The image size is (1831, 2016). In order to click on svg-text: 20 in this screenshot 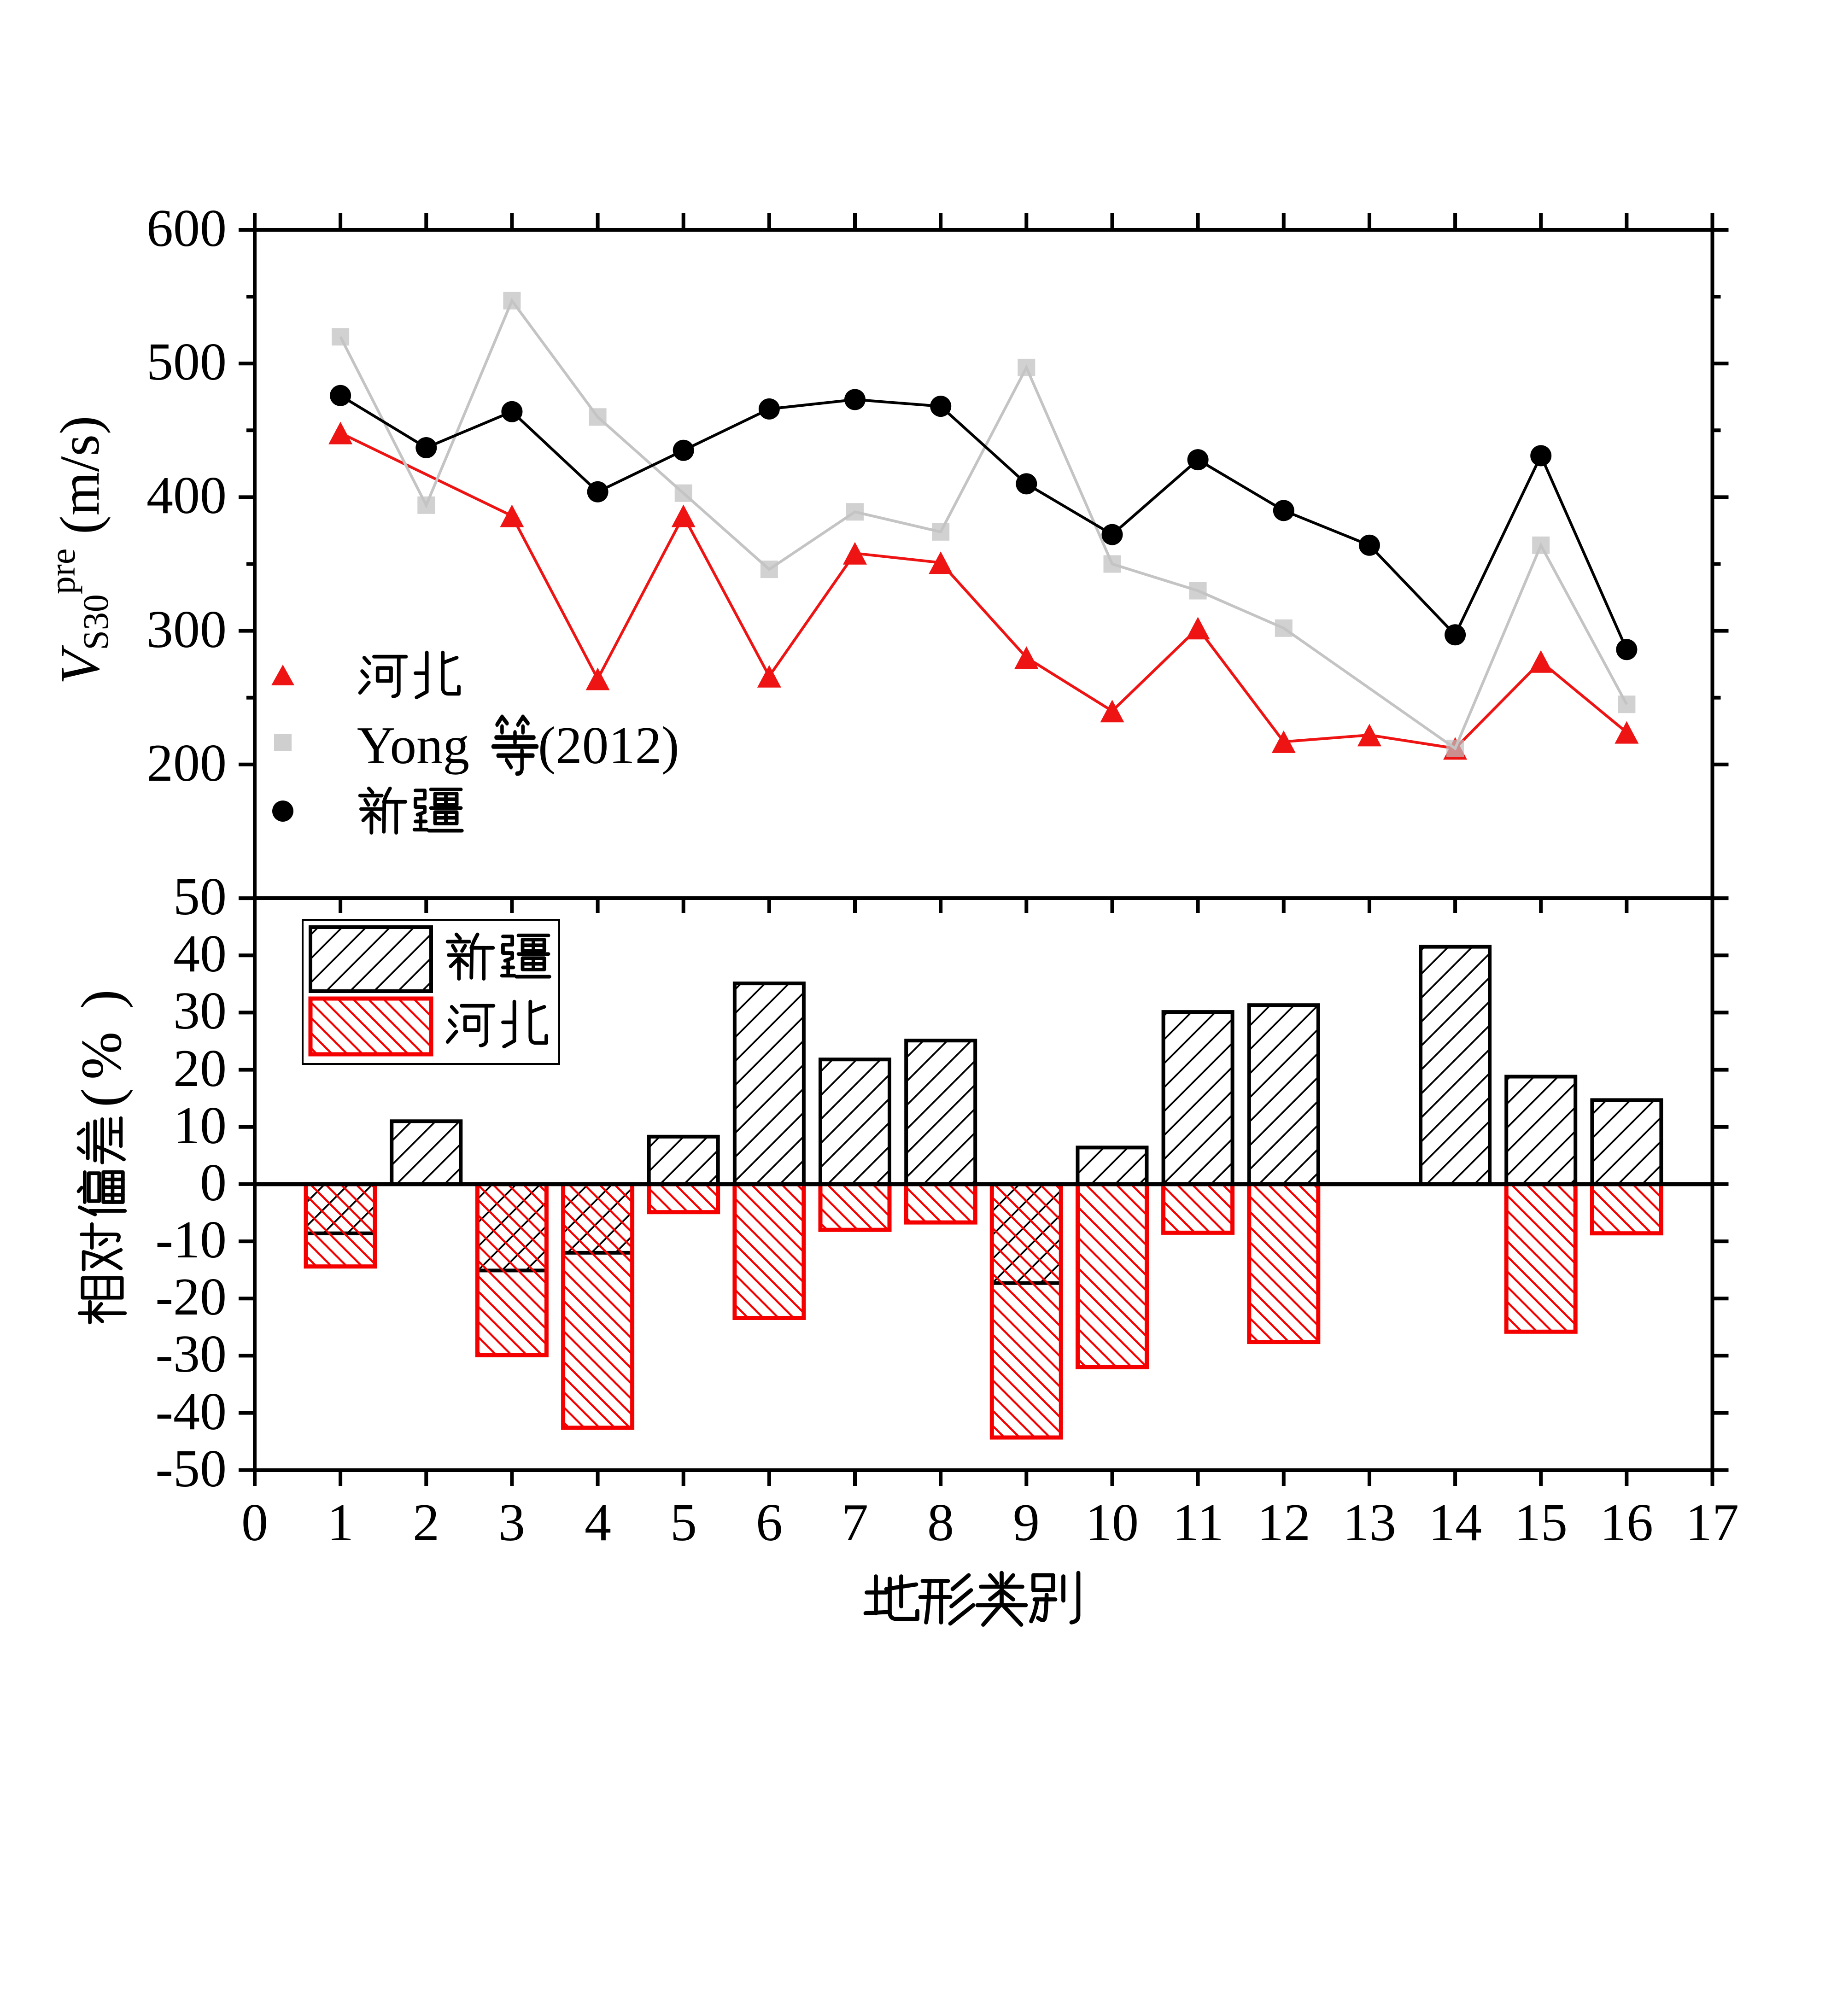, I will do `click(200, 1068)`.